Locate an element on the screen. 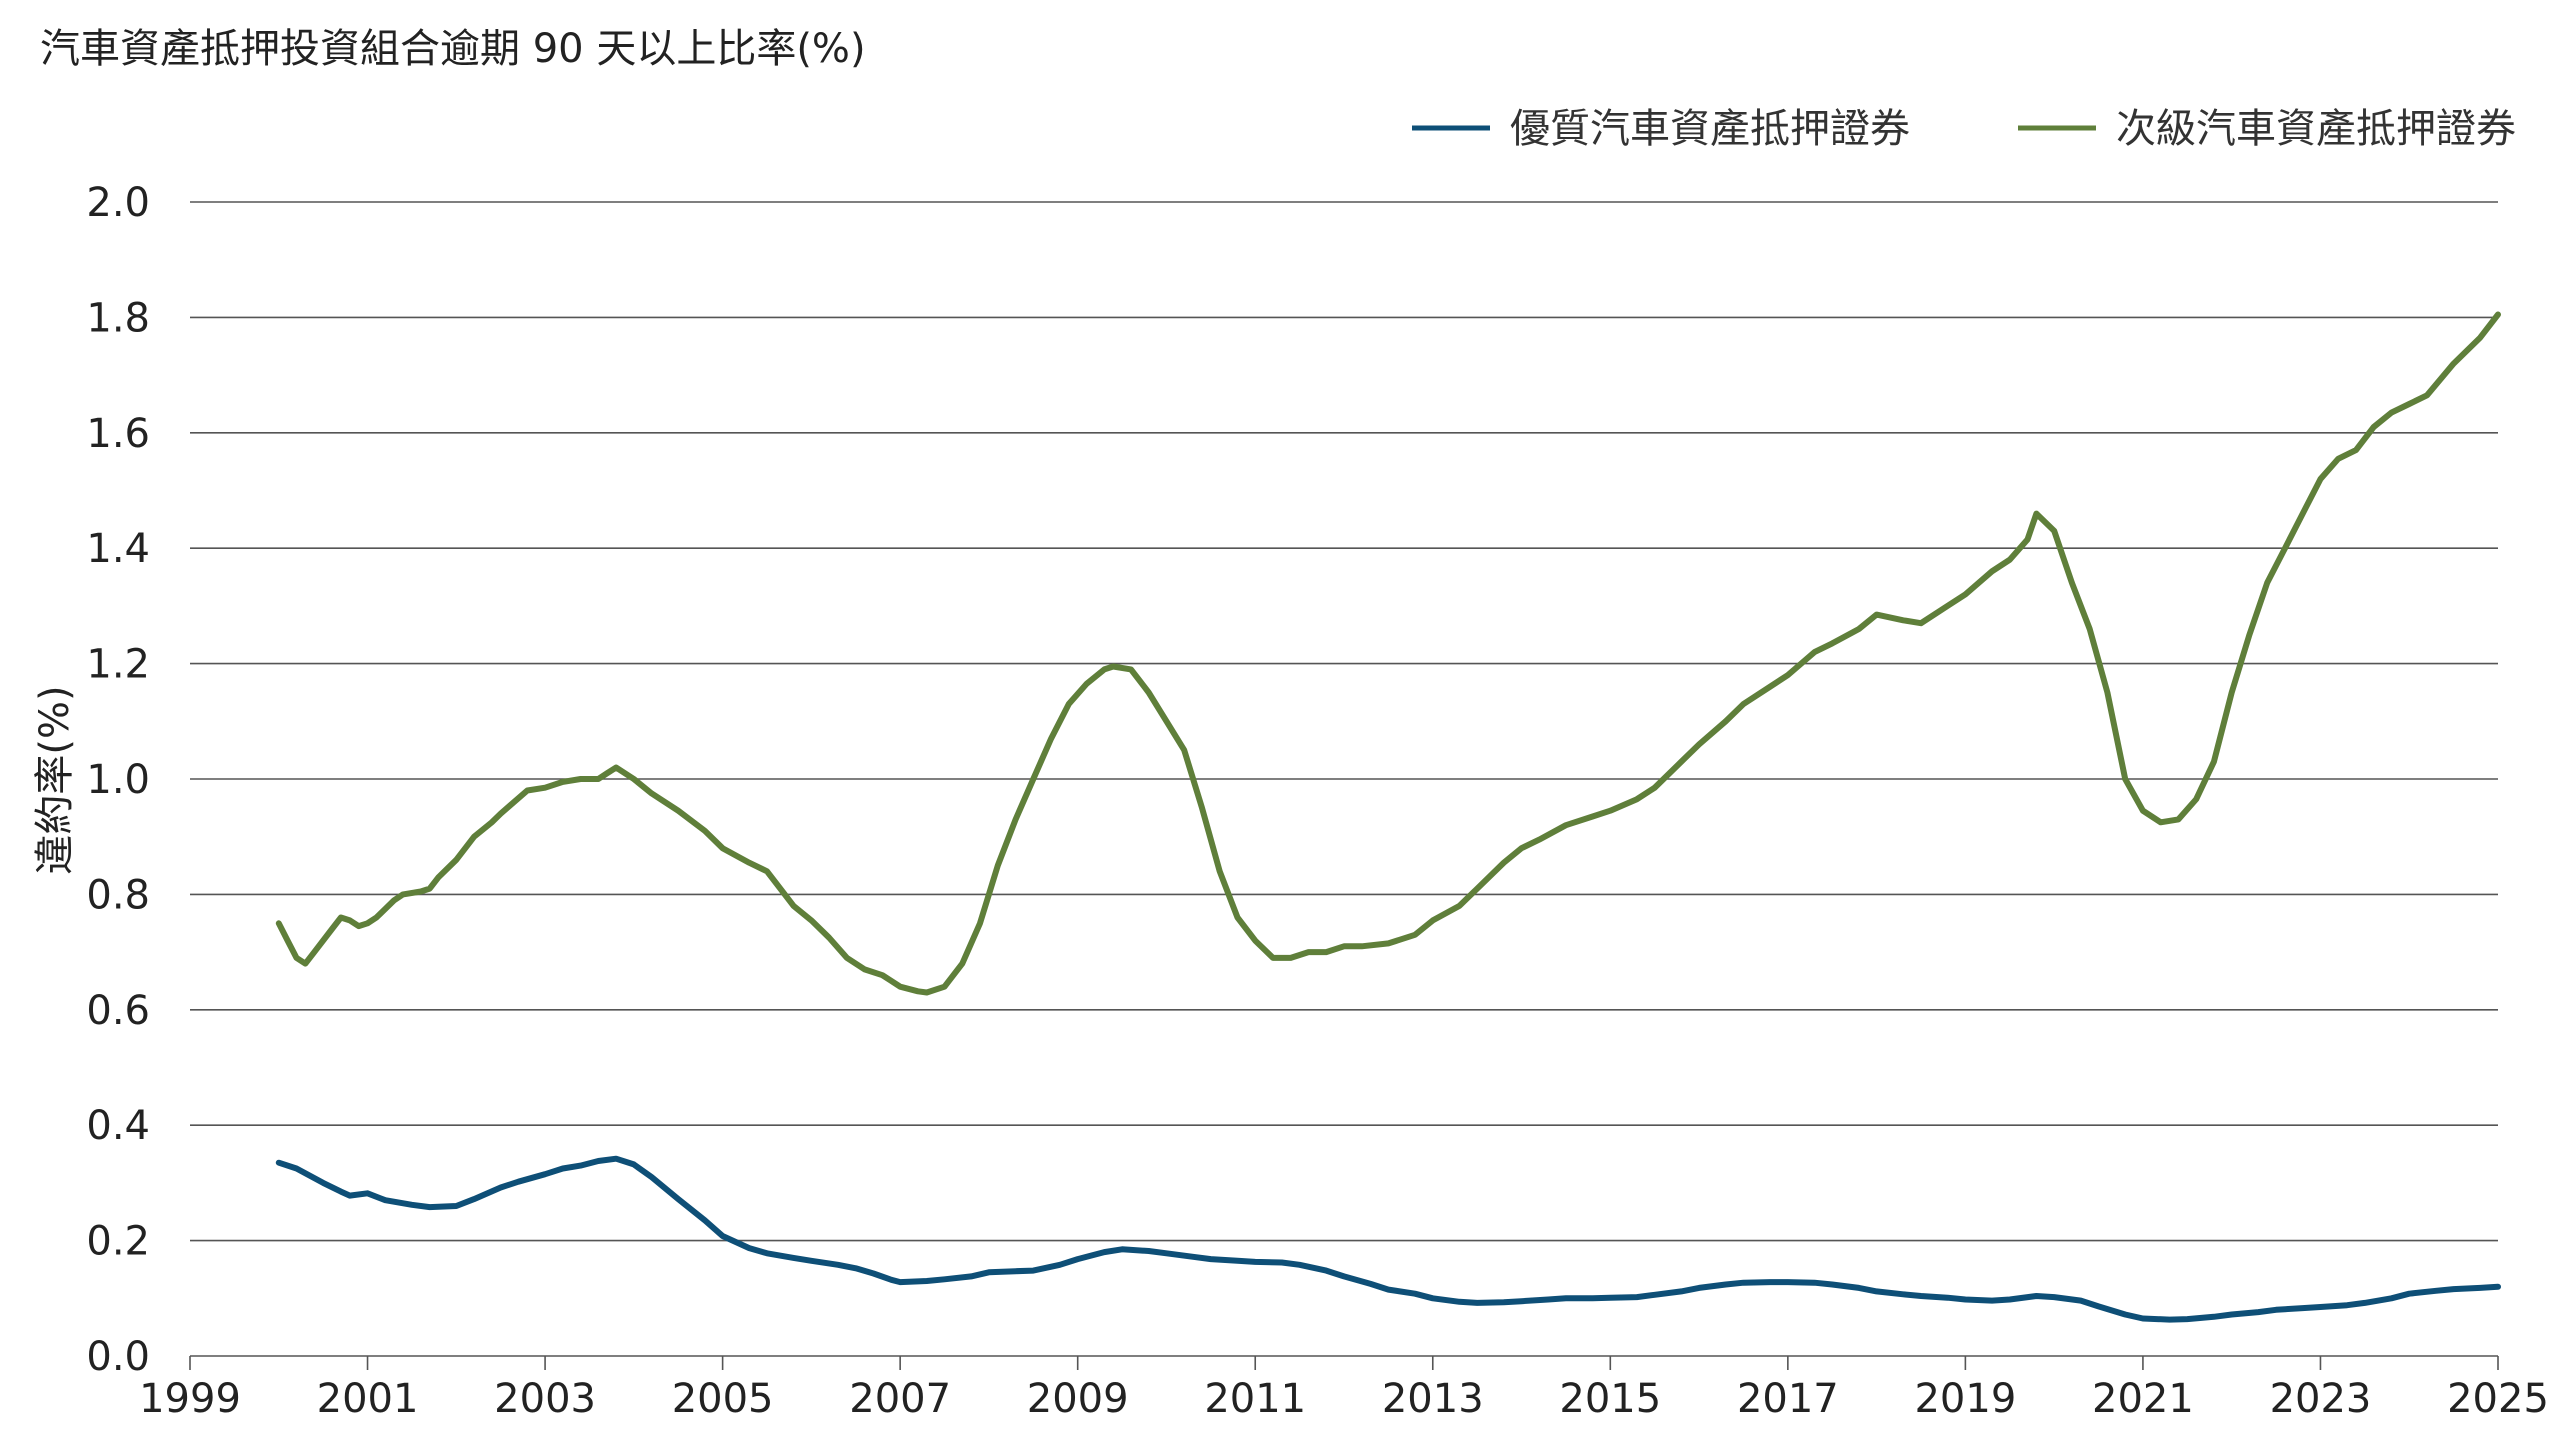  chart-legend: 優質汽車資產抵押證券 次級汽車資產抵押證券 is located at coordinates (1964, 129).